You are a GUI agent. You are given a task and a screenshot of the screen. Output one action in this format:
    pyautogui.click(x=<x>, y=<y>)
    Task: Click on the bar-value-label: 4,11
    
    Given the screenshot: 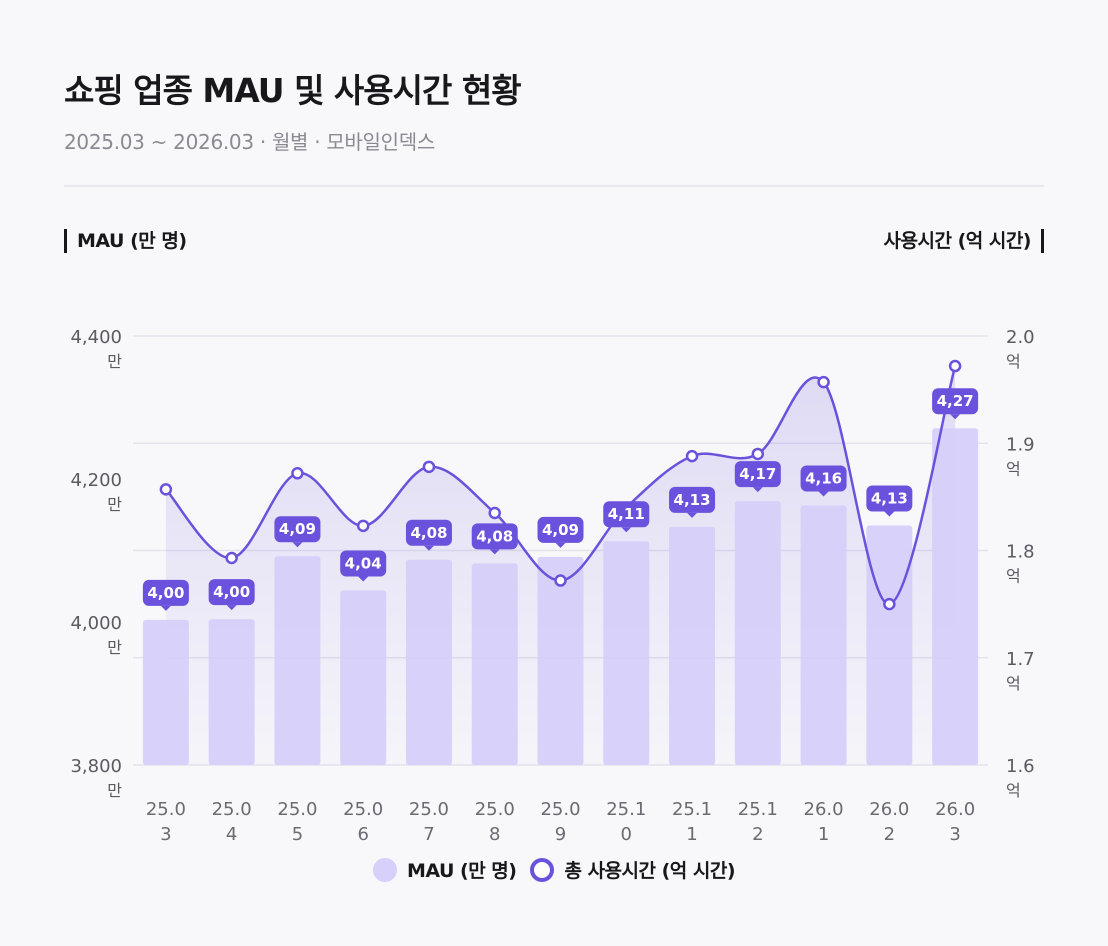 What is the action you would take?
    pyautogui.click(x=626, y=514)
    